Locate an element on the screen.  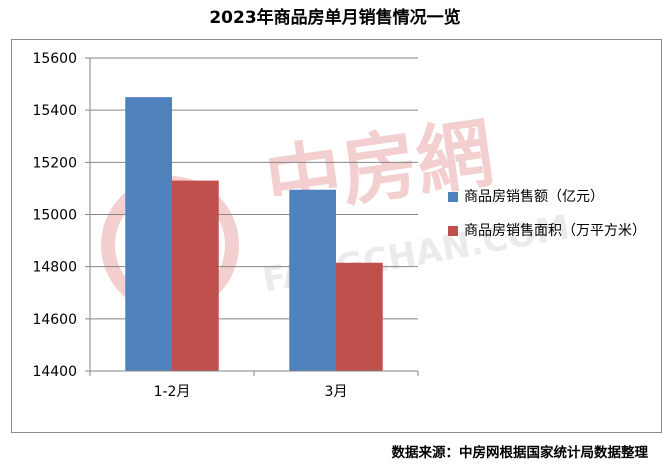
y-tick-label: 15600 is located at coordinates (54, 59).